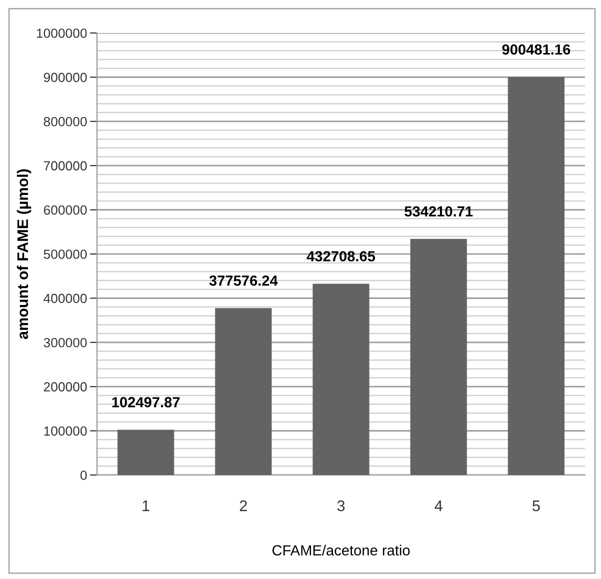  I want to click on y-axis-title: amount of FAME (µmol), so click(24, 254).